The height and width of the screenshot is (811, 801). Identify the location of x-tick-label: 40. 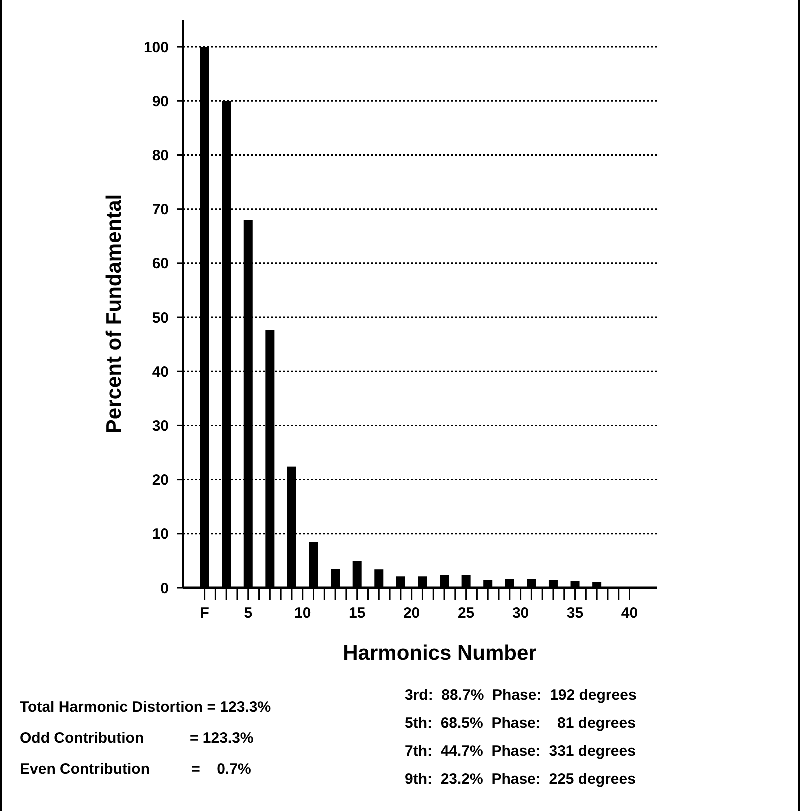
(629, 613).